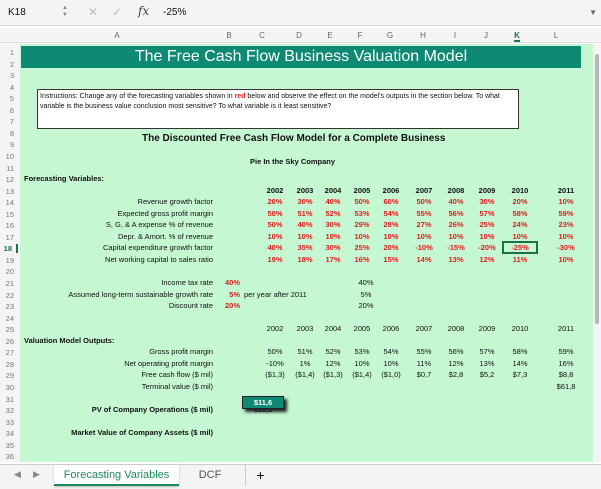 This screenshot has height=489, width=601. Describe the element at coordinates (262, 35) in the screenshot. I see `column-header-C: C` at that location.